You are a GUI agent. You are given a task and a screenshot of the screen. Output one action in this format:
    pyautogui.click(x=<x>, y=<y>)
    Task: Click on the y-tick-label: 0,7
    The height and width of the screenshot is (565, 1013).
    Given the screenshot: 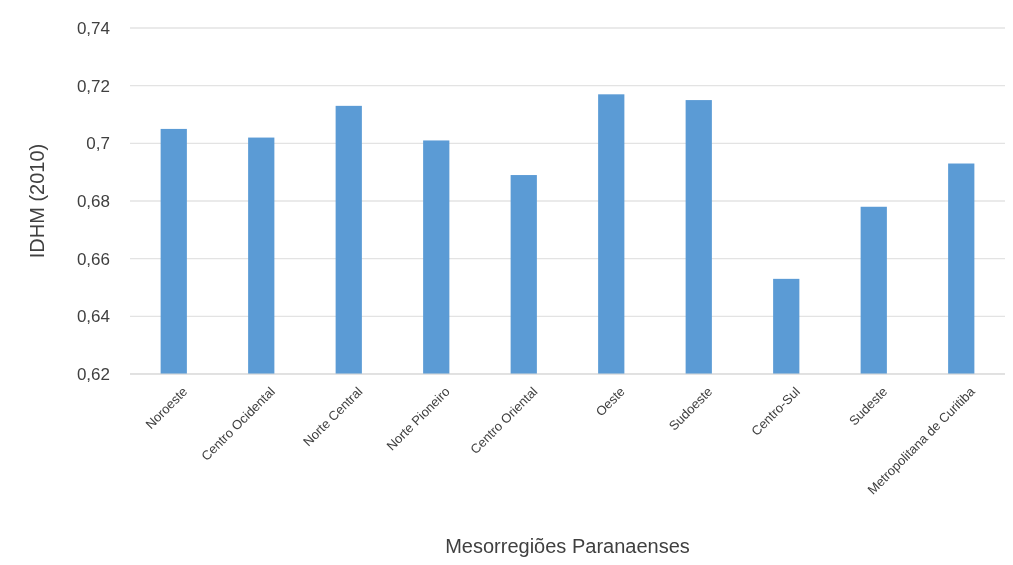 What is the action you would take?
    pyautogui.click(x=98, y=144)
    